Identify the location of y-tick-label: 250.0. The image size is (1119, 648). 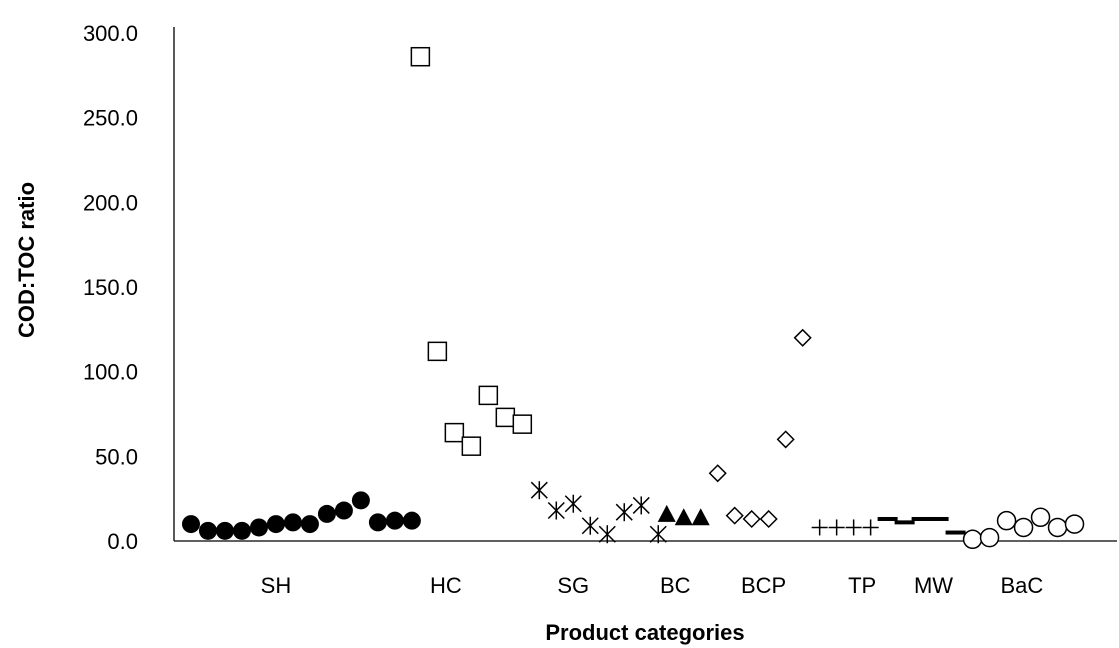
(110, 118).